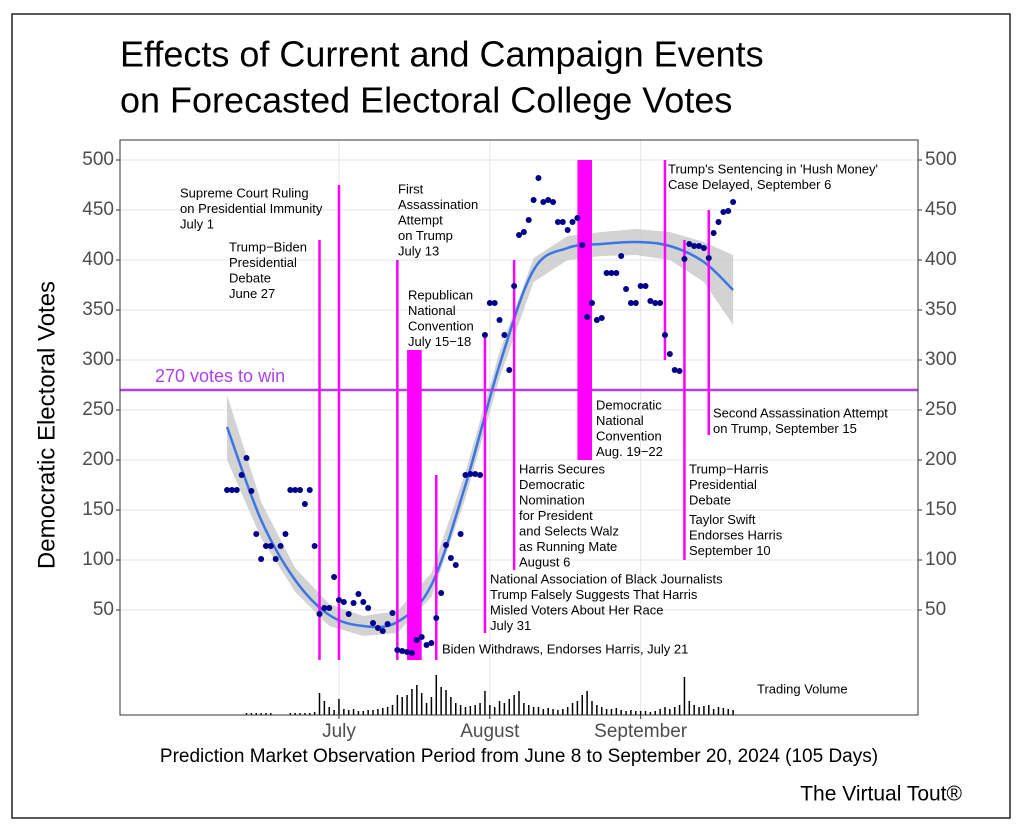  What do you see at coordinates (420, 219) in the screenshot?
I see `event-label: Attempt` at bounding box center [420, 219].